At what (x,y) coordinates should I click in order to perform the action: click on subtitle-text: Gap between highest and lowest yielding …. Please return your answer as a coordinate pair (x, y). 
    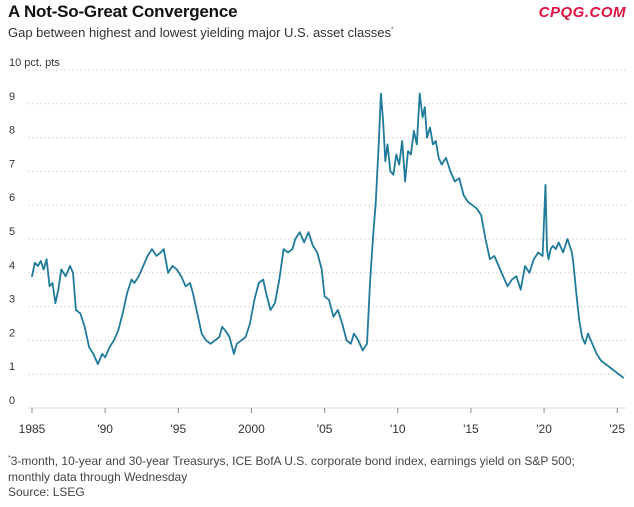
    Looking at the image, I should click on (199, 32).